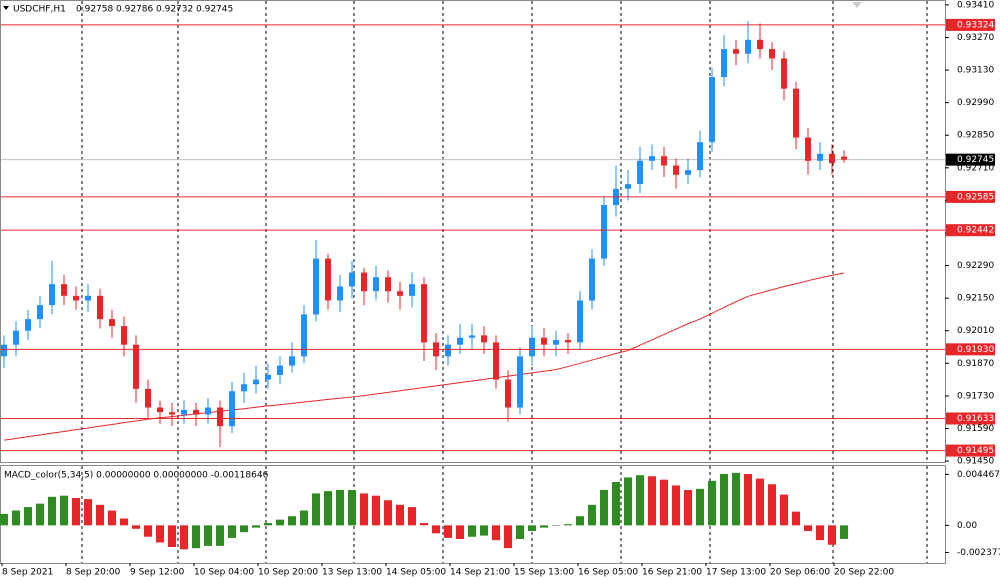 The width and height of the screenshot is (1000, 580). Describe the element at coordinates (975, 331) in the screenshot. I see `y-tick-label: 0.92010` at that location.